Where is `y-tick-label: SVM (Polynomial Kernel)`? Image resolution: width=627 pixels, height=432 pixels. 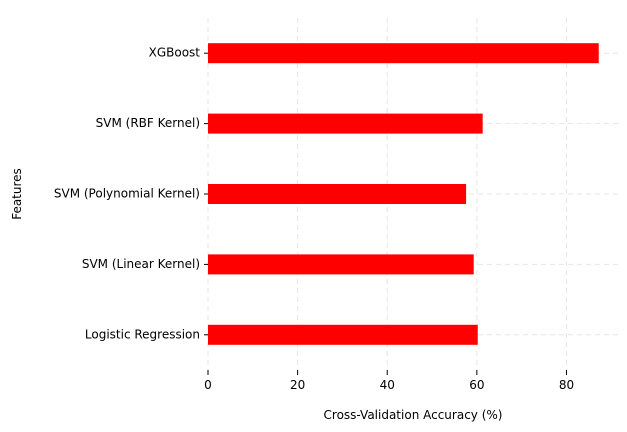
y-tick-label: SVM (Polynomial Kernel) is located at coordinates (127, 194).